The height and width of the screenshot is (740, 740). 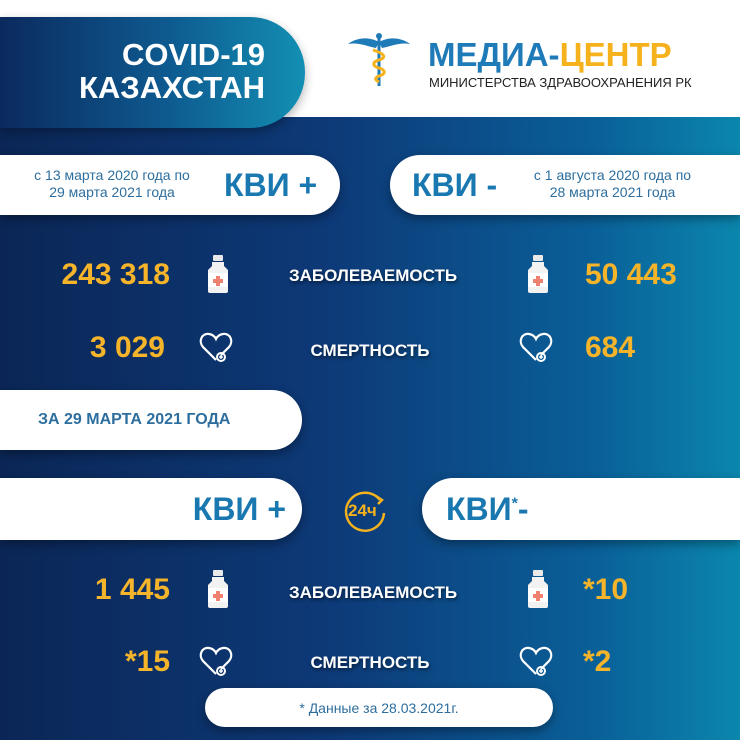 I want to click on cumulative-negative-deaths: 684, so click(x=610, y=347).